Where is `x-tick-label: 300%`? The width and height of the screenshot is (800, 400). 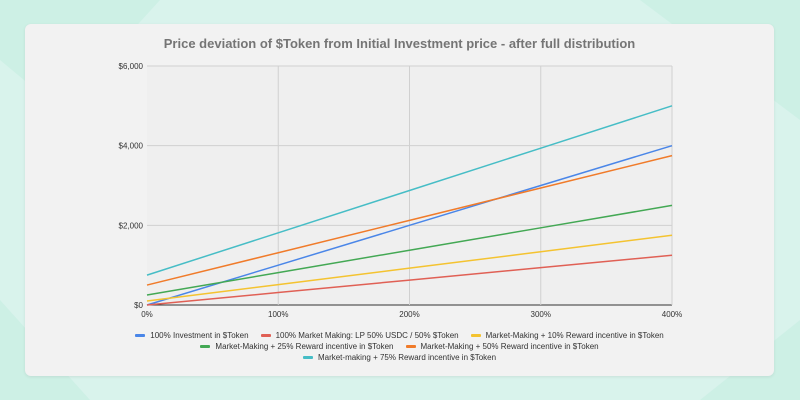
x-tick-label: 300% is located at coordinates (541, 314).